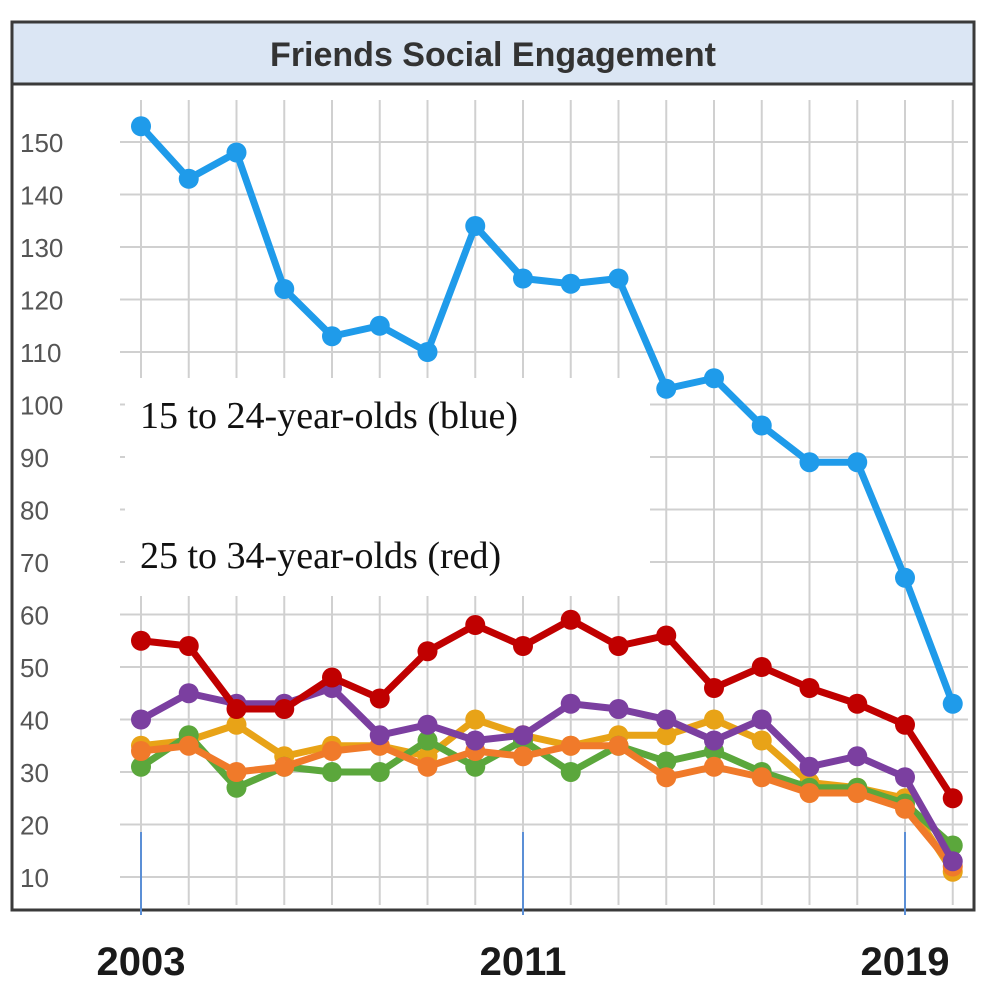 The height and width of the screenshot is (1000, 993). What do you see at coordinates (41, 301) in the screenshot?
I see `y-tick-label: 120` at bounding box center [41, 301].